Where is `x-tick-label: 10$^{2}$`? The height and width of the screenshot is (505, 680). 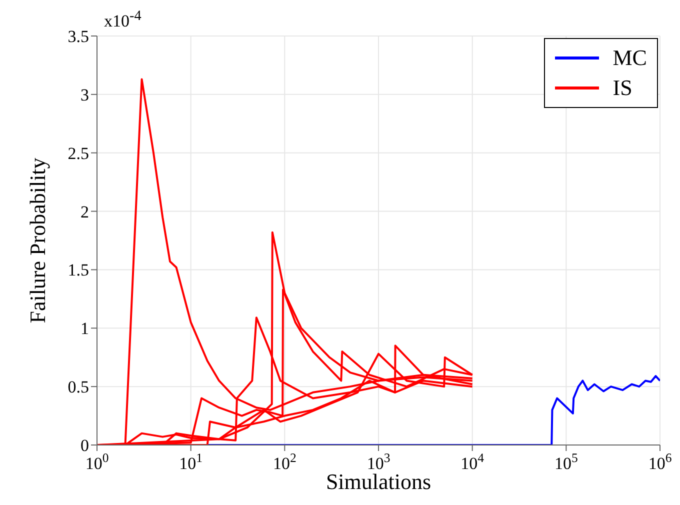 x-tick-label: 10$^{2}$ is located at coordinates (284, 462).